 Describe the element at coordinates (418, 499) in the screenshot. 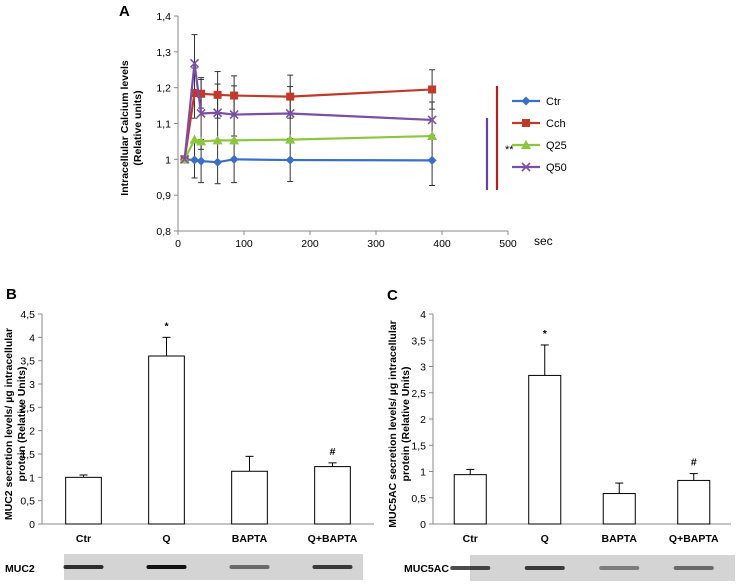

I see `panel-c-y-tick-label: 0,5` at that location.